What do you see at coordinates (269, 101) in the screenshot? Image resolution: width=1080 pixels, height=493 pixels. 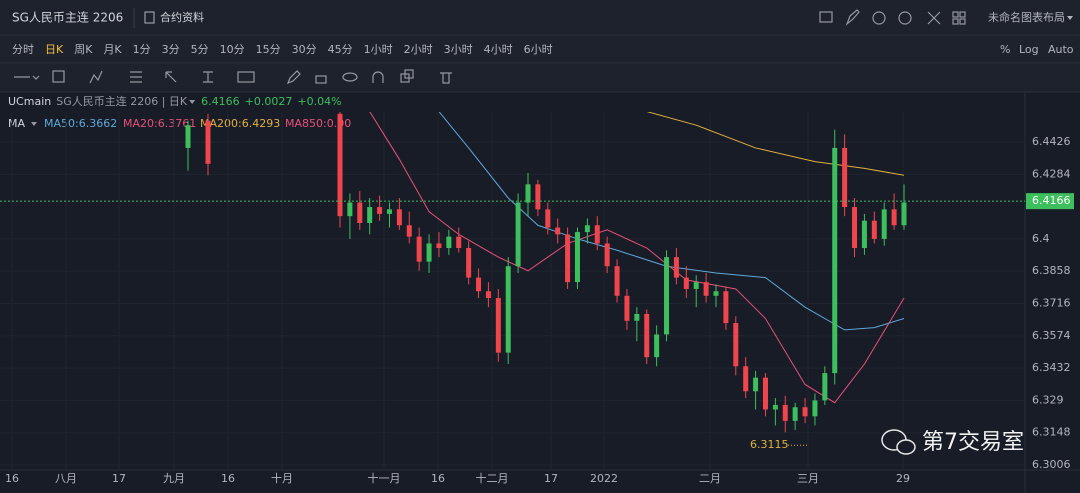 I see `legend-change: +0.0027` at bounding box center [269, 101].